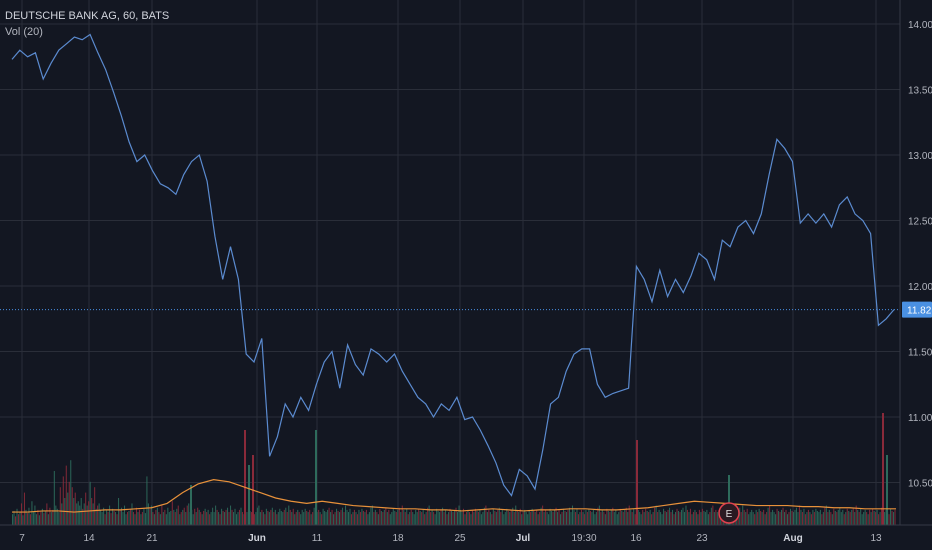 The width and height of the screenshot is (932, 550). I want to click on x-axis: 7 14 21 Jun 11 18 25 Jul 19:30 16 23 Aug 13, so click(466, 534).